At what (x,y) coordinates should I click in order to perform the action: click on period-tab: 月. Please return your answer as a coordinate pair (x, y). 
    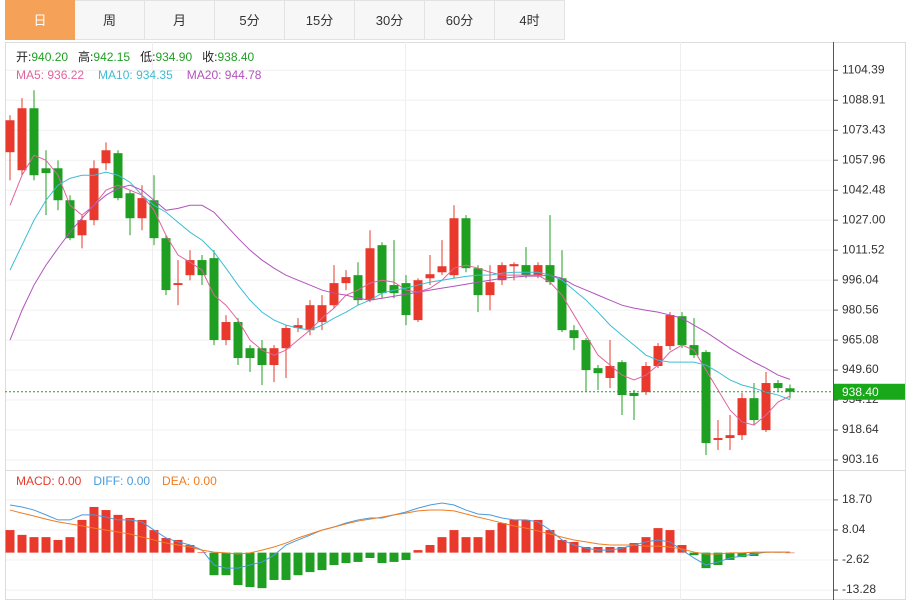
    Looking at the image, I should click on (180, 20).